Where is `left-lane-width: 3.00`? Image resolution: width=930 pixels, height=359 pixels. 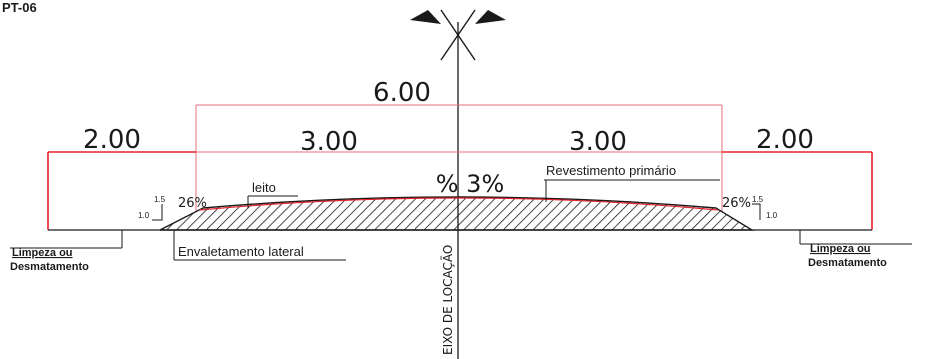 left-lane-width: 3.00 is located at coordinates (329, 142).